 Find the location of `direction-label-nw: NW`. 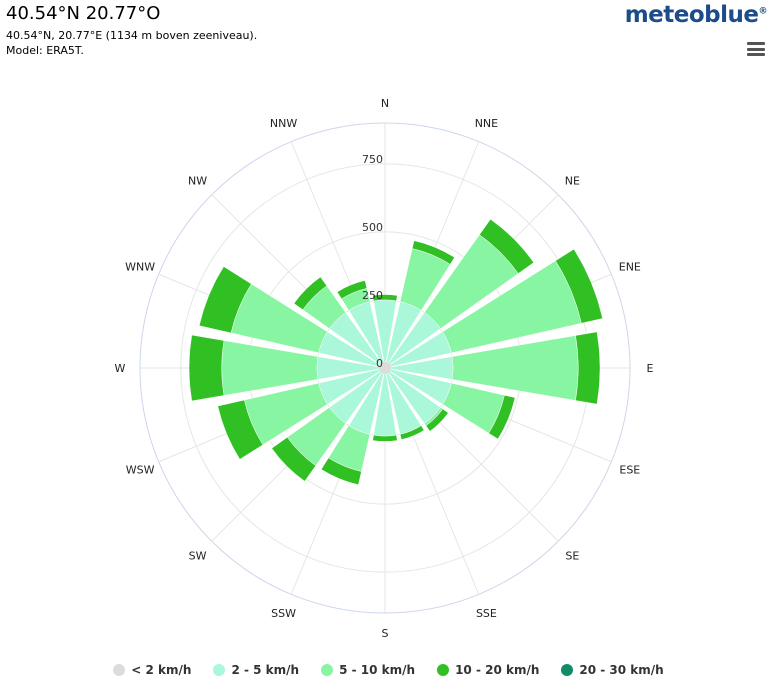

direction-label-nw: NW is located at coordinates (197, 181).